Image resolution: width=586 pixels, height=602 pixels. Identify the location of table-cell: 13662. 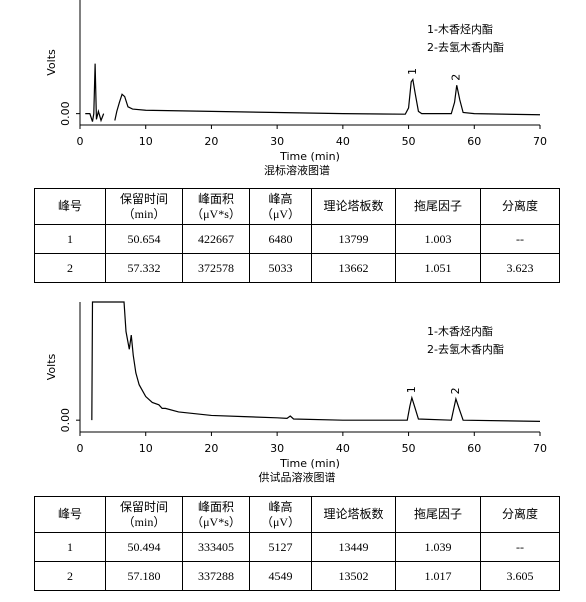
(353, 268).